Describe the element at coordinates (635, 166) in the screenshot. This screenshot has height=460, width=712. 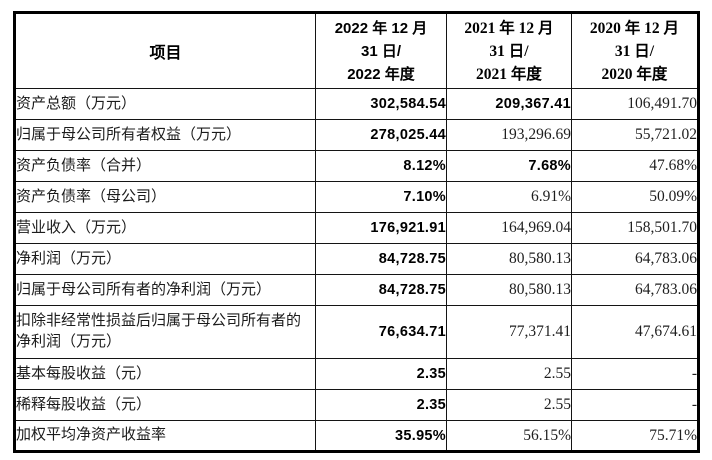
I see `value-2020: 47.68%` at that location.